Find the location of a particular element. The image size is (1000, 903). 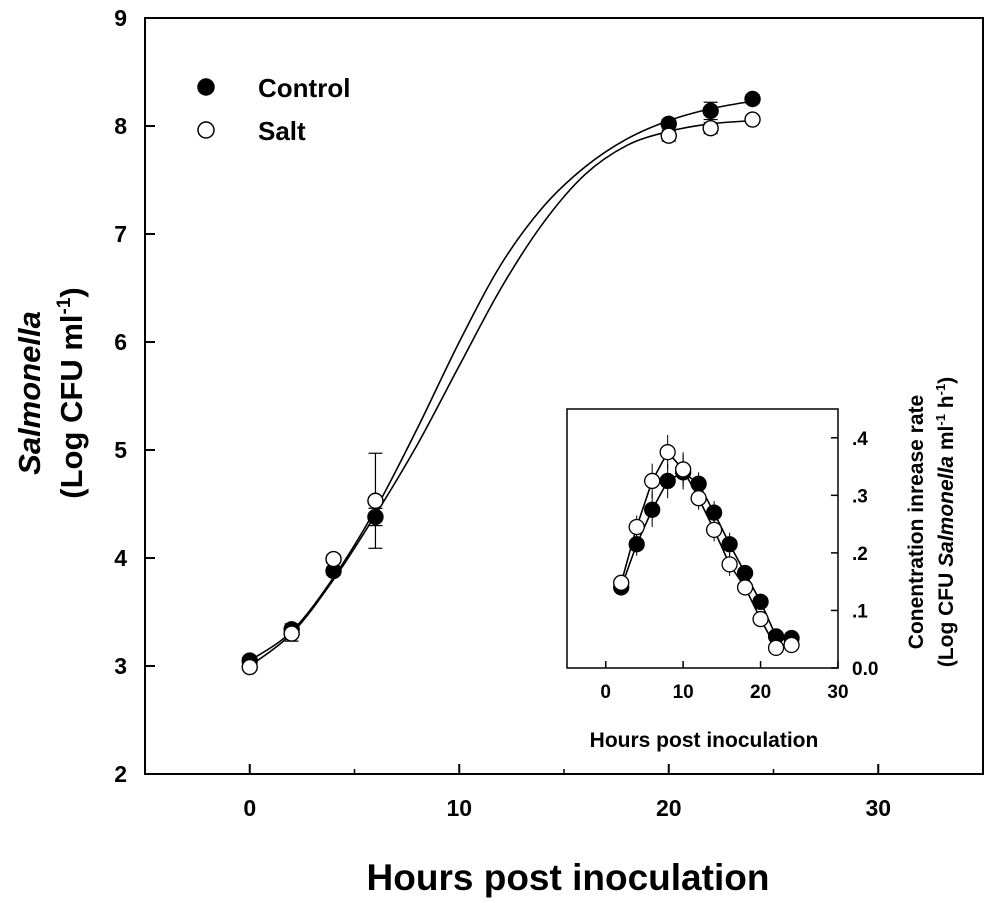

main-xlabel: Hours post inoculation is located at coordinates (568, 877).